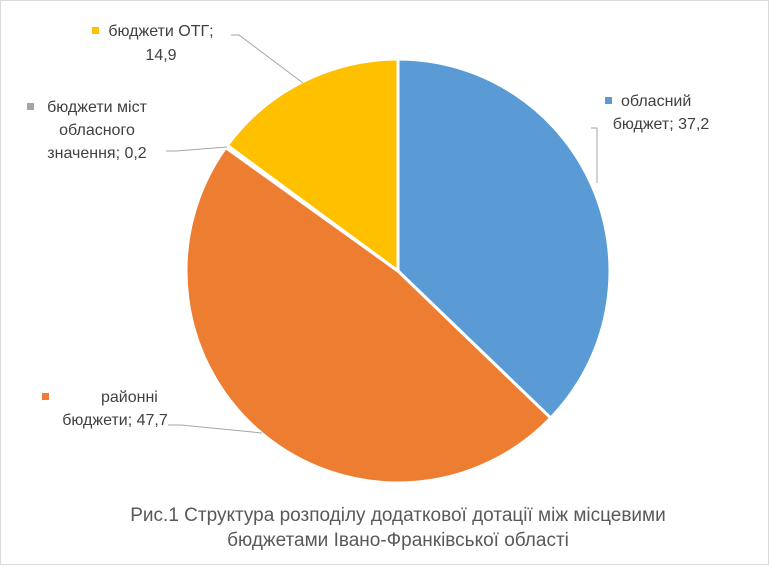 This screenshot has height=566, width=769. I want to click on data-label: бюджети міст, so click(97, 107).